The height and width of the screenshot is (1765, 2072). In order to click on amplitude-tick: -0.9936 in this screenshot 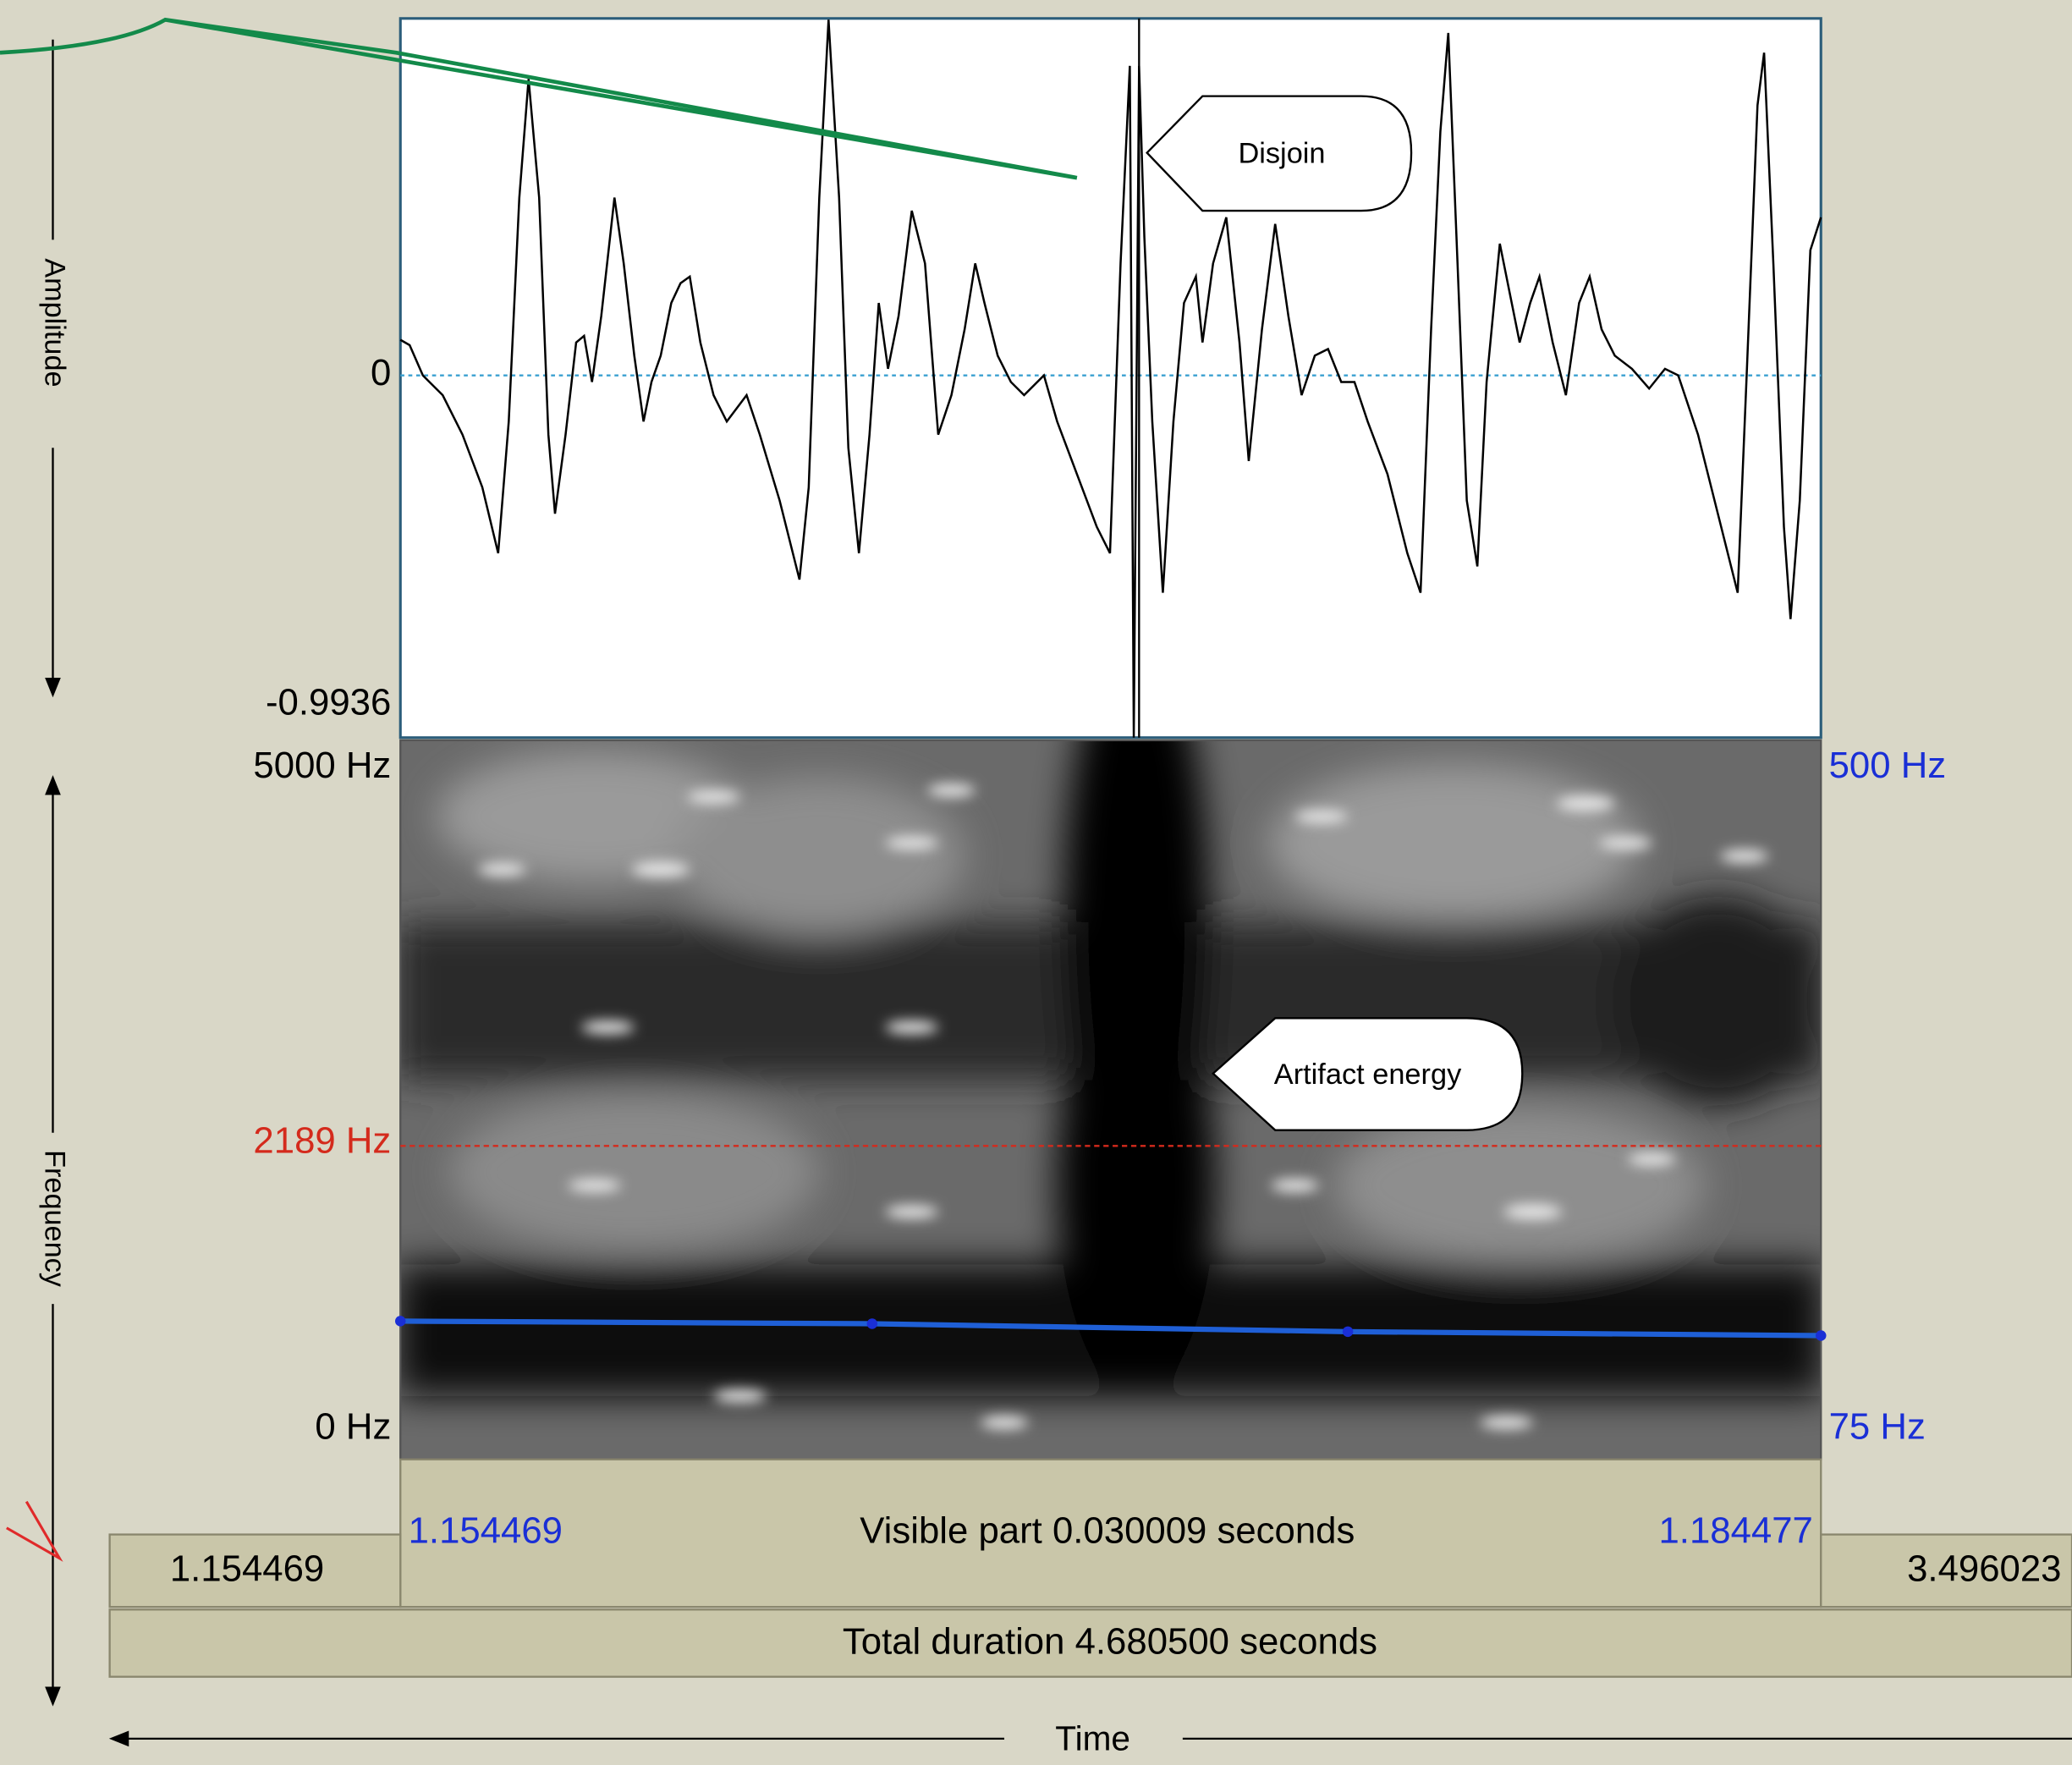, I will do `click(328, 702)`.